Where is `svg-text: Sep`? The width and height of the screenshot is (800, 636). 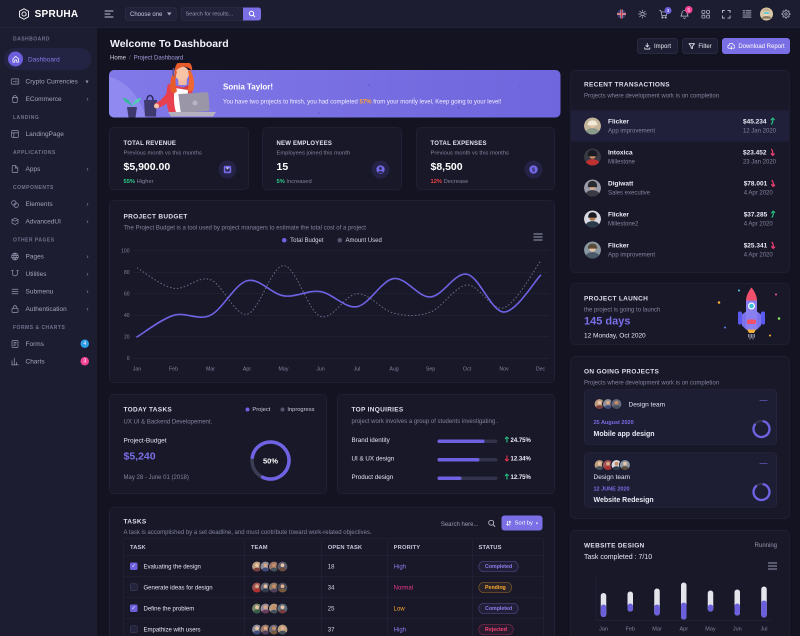
svg-text: Sep is located at coordinates (430, 370).